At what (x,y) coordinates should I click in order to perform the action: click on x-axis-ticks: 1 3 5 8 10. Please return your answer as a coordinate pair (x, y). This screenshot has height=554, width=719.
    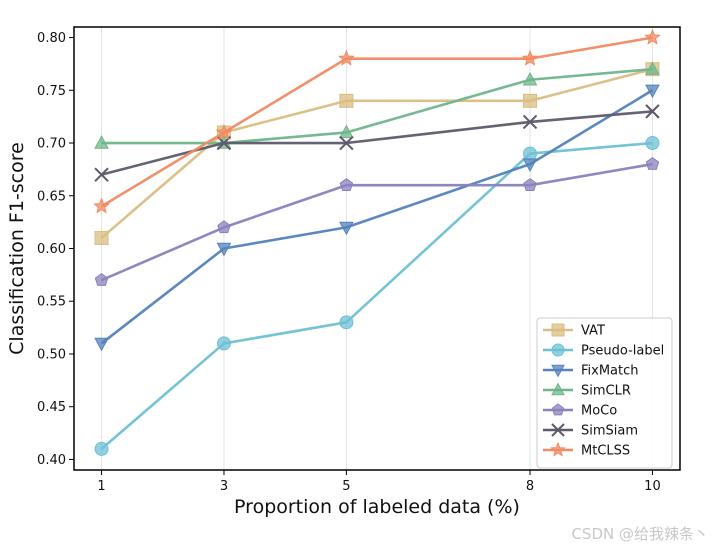
    Looking at the image, I should click on (379, 482).